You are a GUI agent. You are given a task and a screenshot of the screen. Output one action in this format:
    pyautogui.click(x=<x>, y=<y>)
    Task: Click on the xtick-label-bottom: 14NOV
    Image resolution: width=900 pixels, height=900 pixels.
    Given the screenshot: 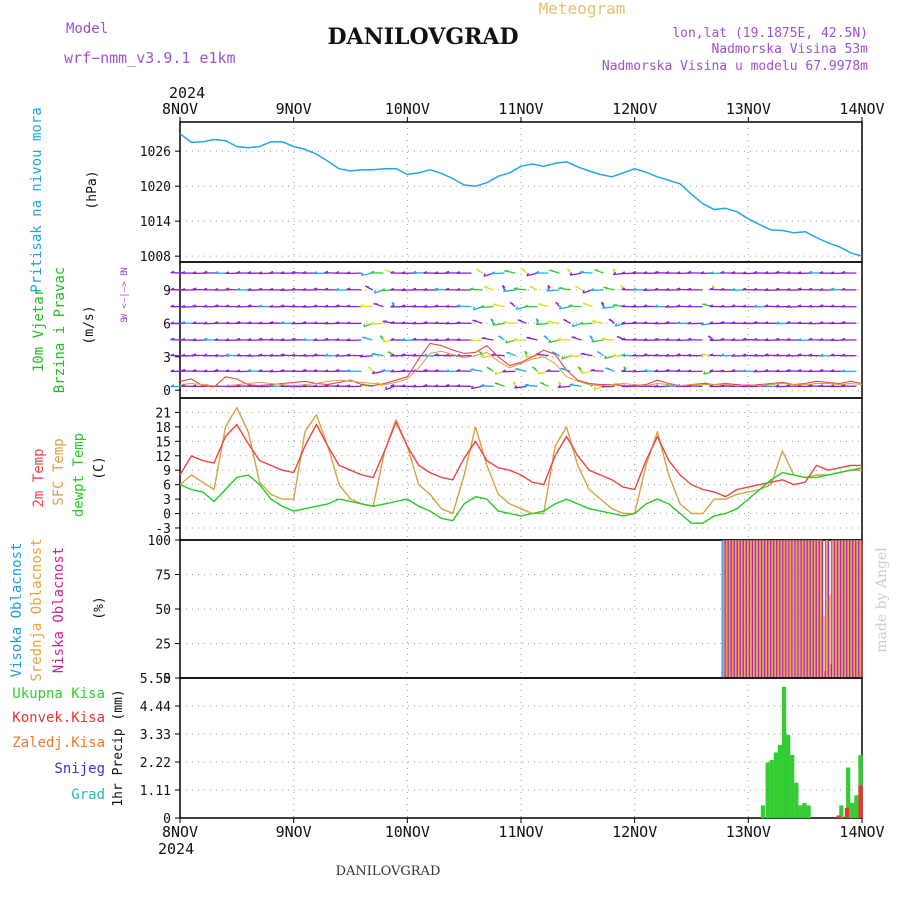 What is the action you would take?
    pyautogui.click(x=861, y=832)
    